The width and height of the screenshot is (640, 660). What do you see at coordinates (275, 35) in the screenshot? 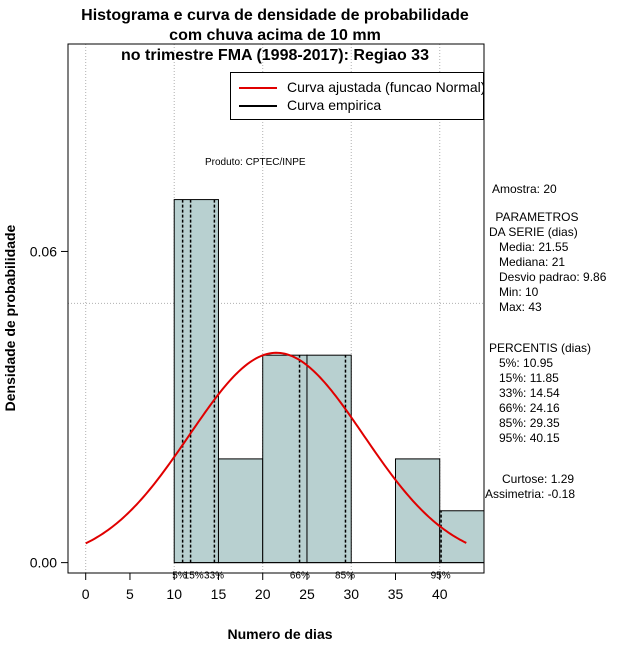
I see `chart-title-line-2: com chuva acima de 10 mm` at bounding box center [275, 35].